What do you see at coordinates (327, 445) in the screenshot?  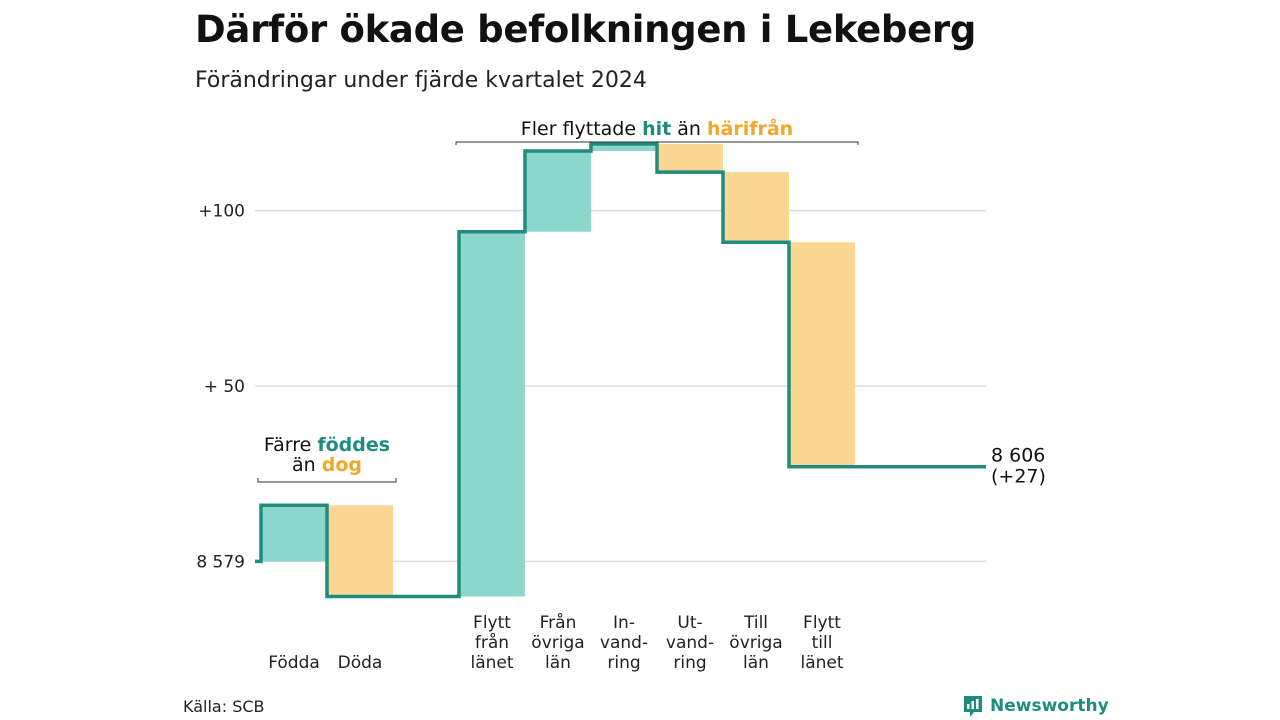 I see `annotation-text: Färre föddes` at bounding box center [327, 445].